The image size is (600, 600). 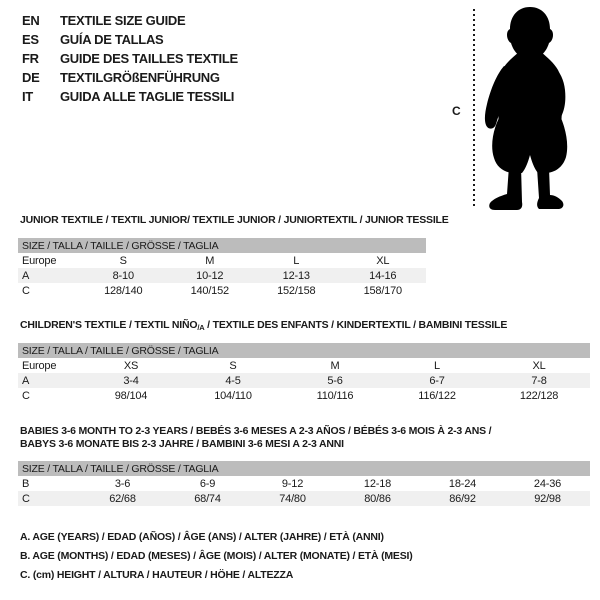 What do you see at coordinates (207, 483) in the screenshot?
I see `months-cell: 6-9` at bounding box center [207, 483].